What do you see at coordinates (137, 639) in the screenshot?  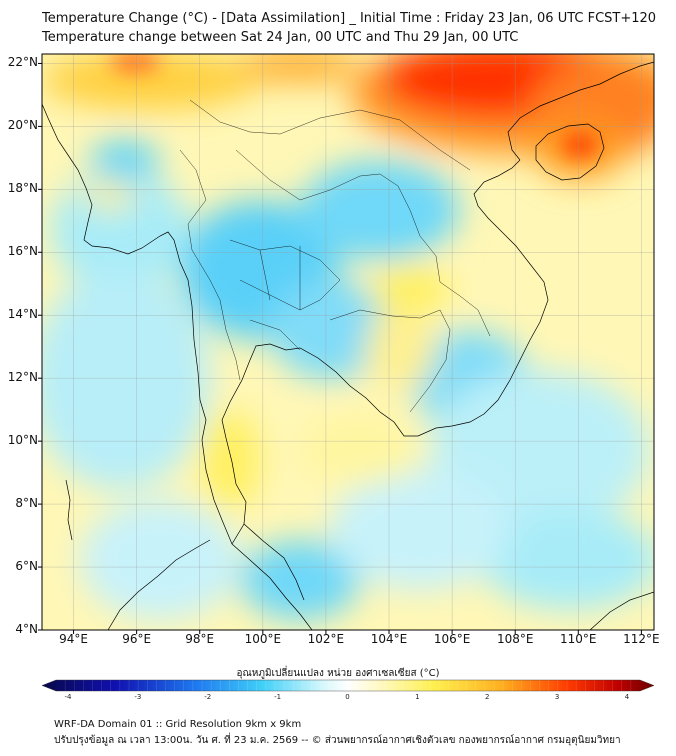 I see `lon-label: 96°E` at bounding box center [137, 639].